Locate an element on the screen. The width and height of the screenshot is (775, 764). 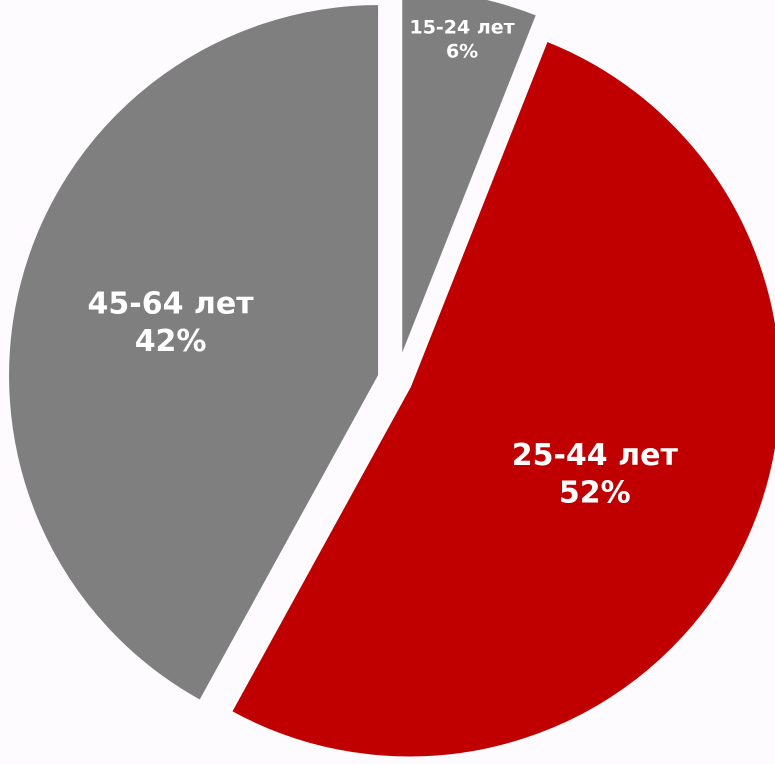
slice-percent-label: 42% is located at coordinates (171, 341).